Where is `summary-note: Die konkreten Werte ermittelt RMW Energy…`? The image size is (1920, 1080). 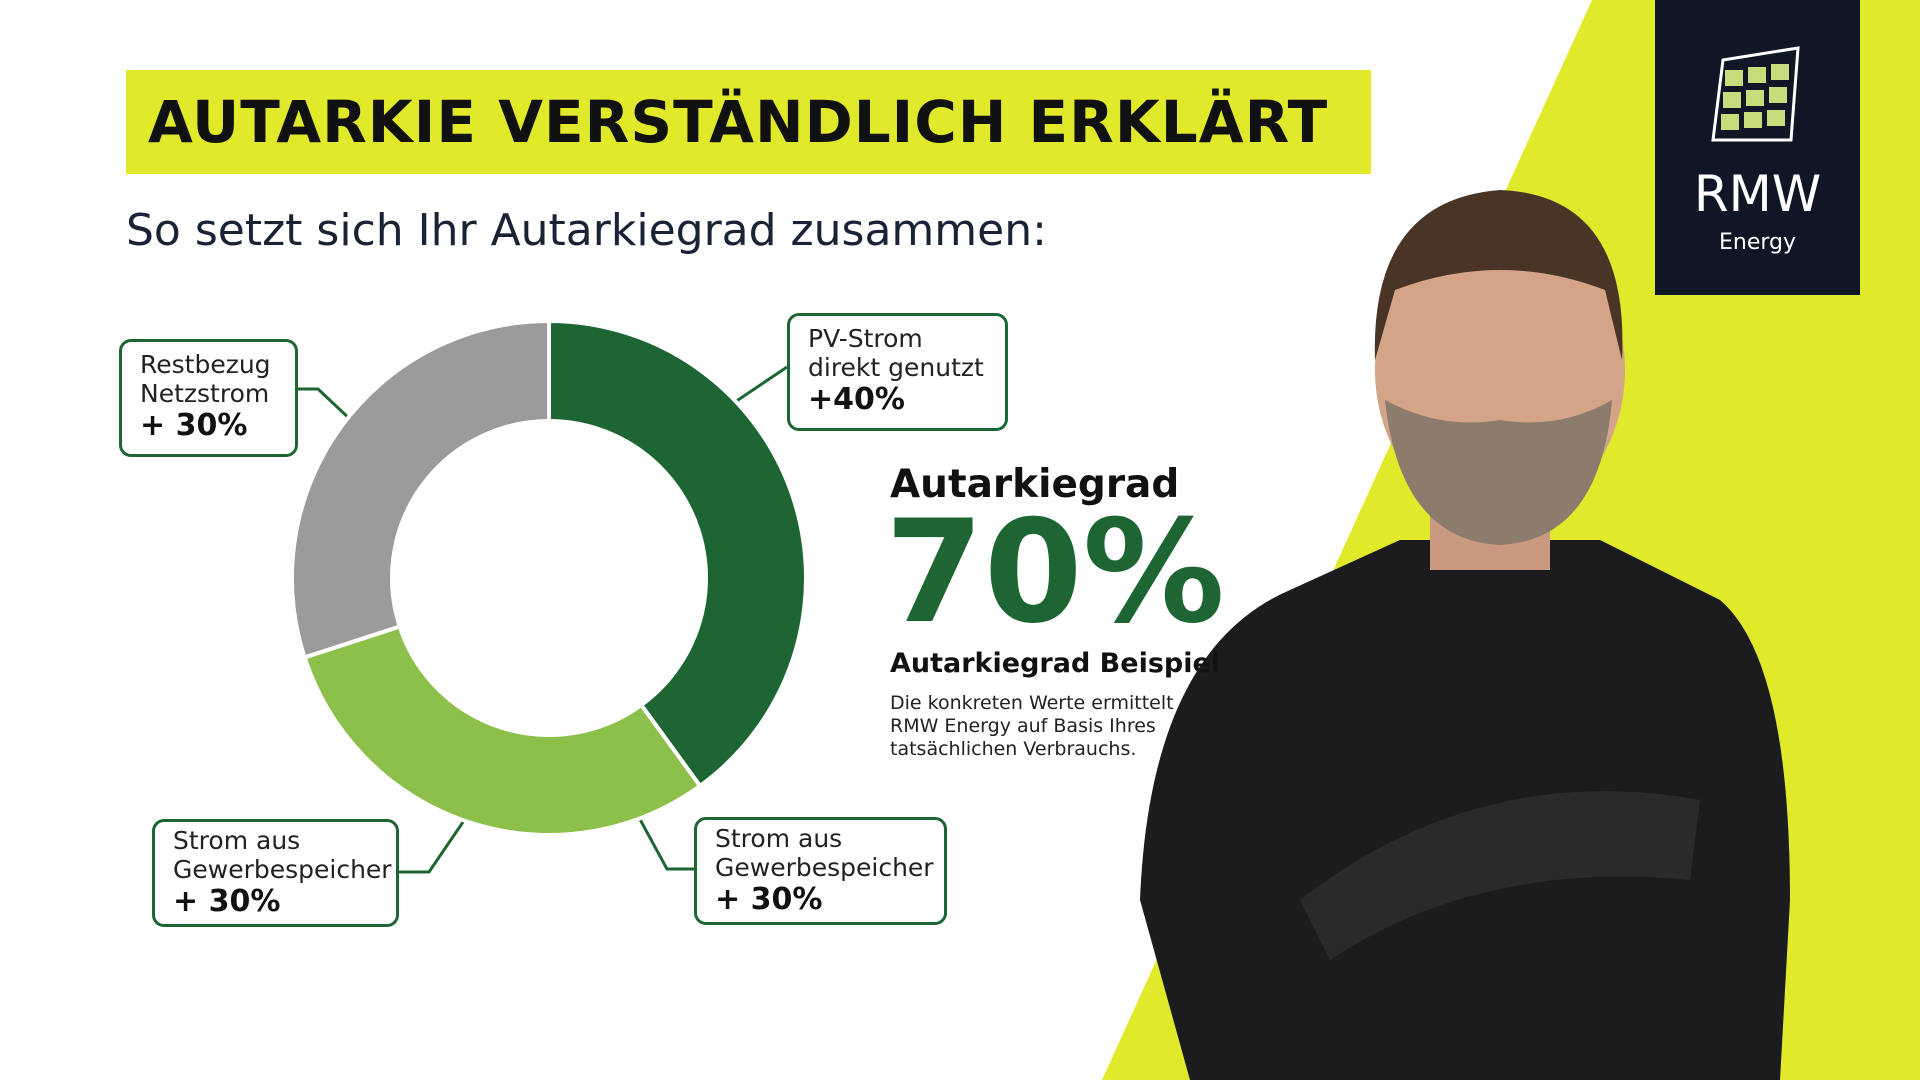 summary-note: Die konkreten Werte ermittelt RMW Energy… is located at coordinates (1032, 726).